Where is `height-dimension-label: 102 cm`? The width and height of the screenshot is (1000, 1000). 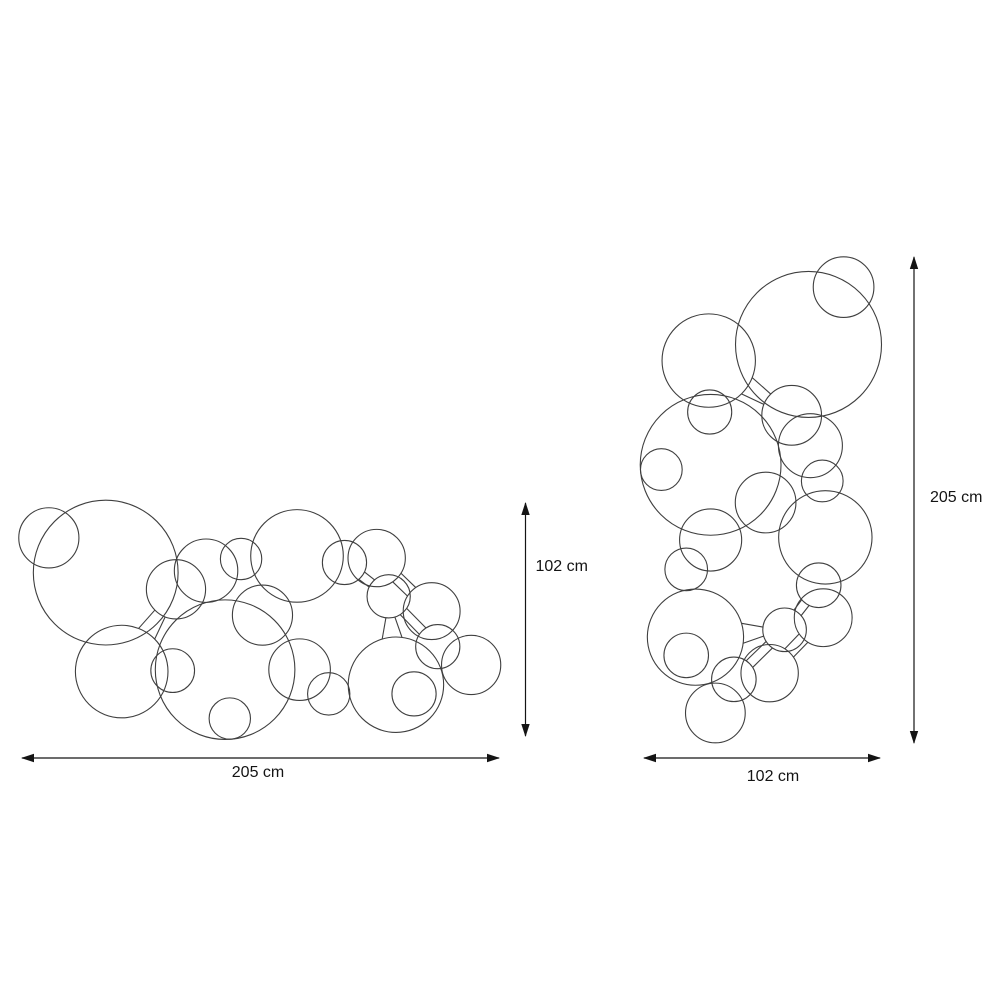
height-dimension-label: 102 cm is located at coordinates (562, 566).